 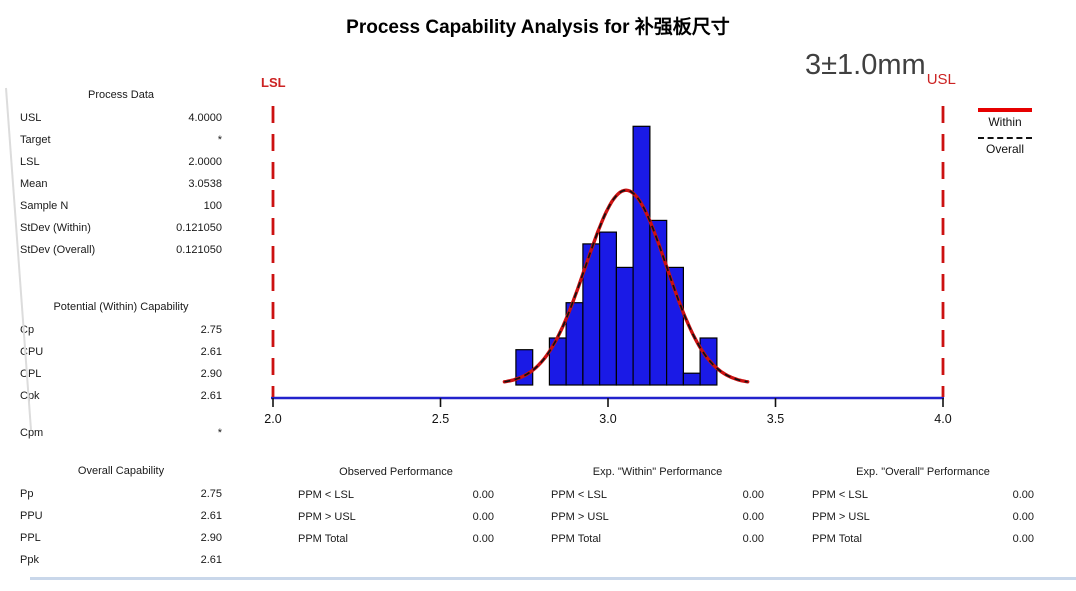 What do you see at coordinates (1004, 149) in the screenshot?
I see `overall-legend-label: Overall` at bounding box center [1004, 149].